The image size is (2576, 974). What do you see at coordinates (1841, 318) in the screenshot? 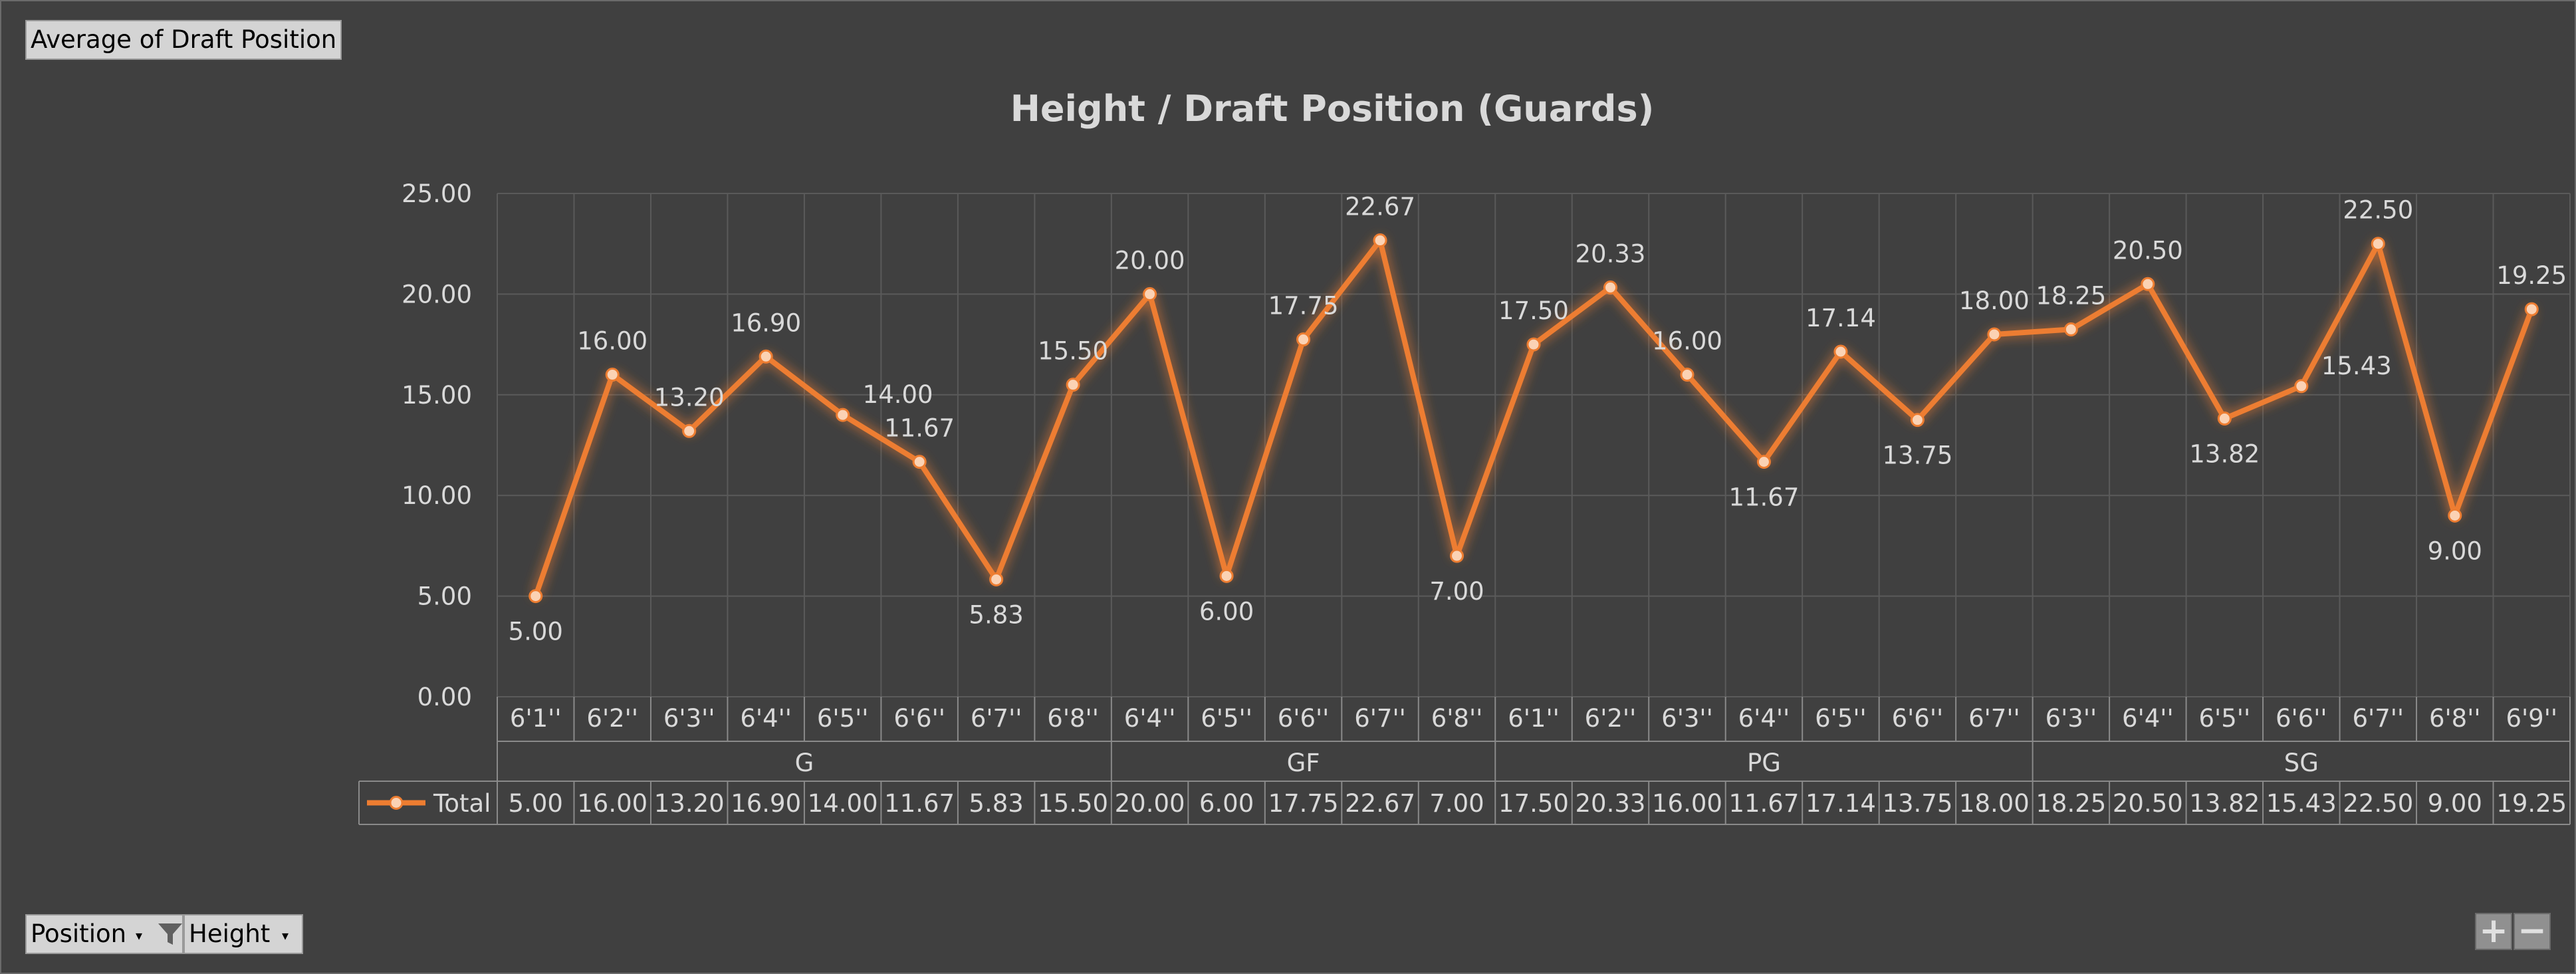
I see `data-label: 17.14` at bounding box center [1841, 318].